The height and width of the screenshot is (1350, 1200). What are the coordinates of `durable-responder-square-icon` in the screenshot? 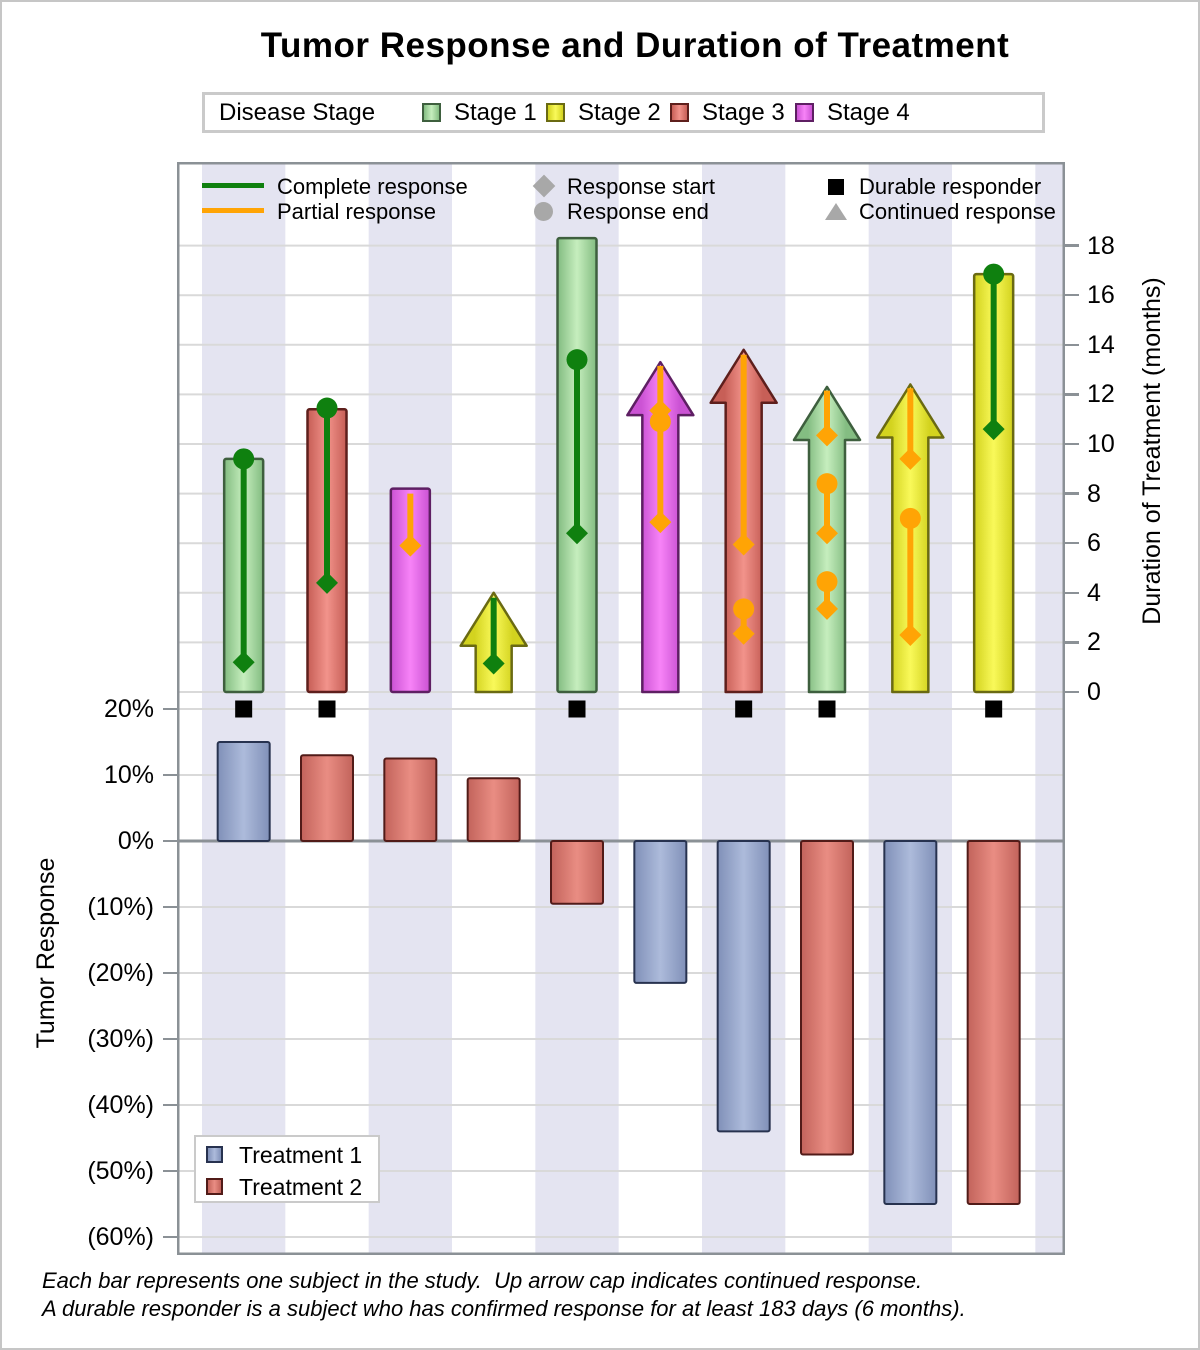 It's located at (836, 187).